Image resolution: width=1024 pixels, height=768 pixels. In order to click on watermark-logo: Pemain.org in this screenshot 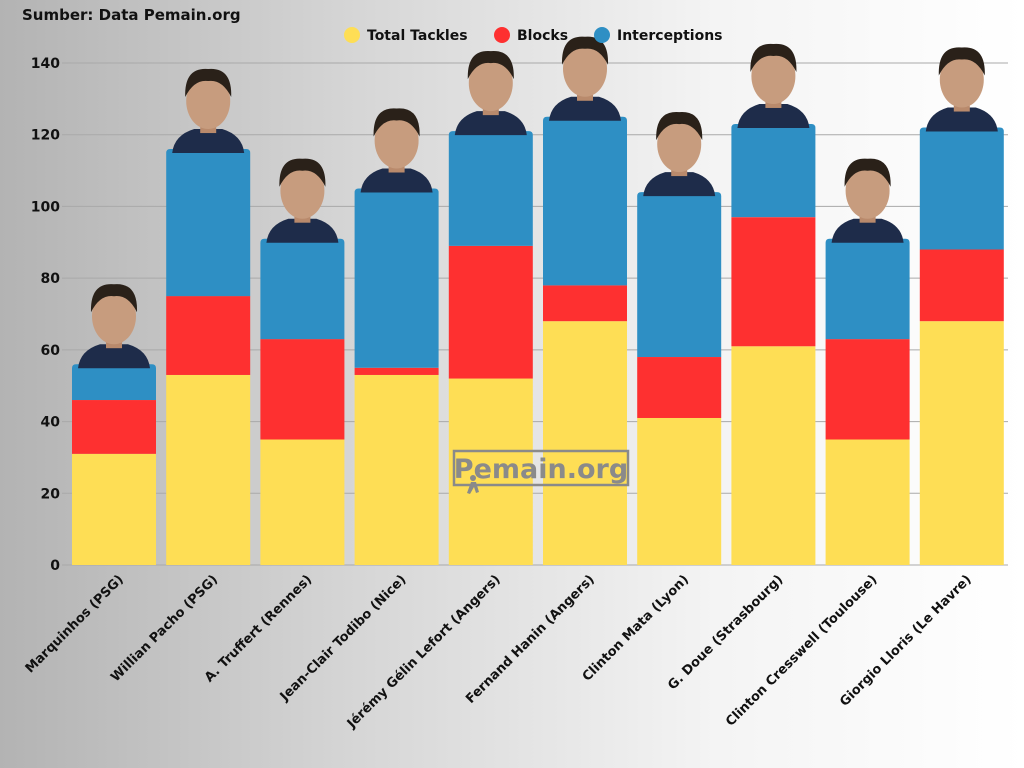, I will do `click(541, 471)`.